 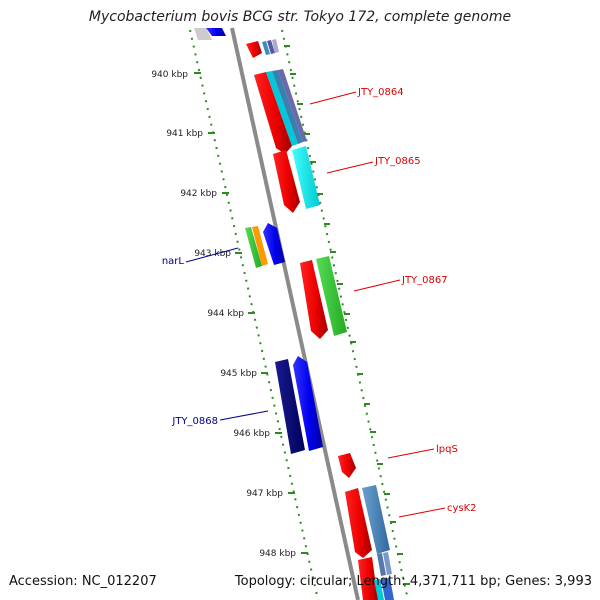 I want to click on gene-label-narL: narL, so click(x=173, y=261).